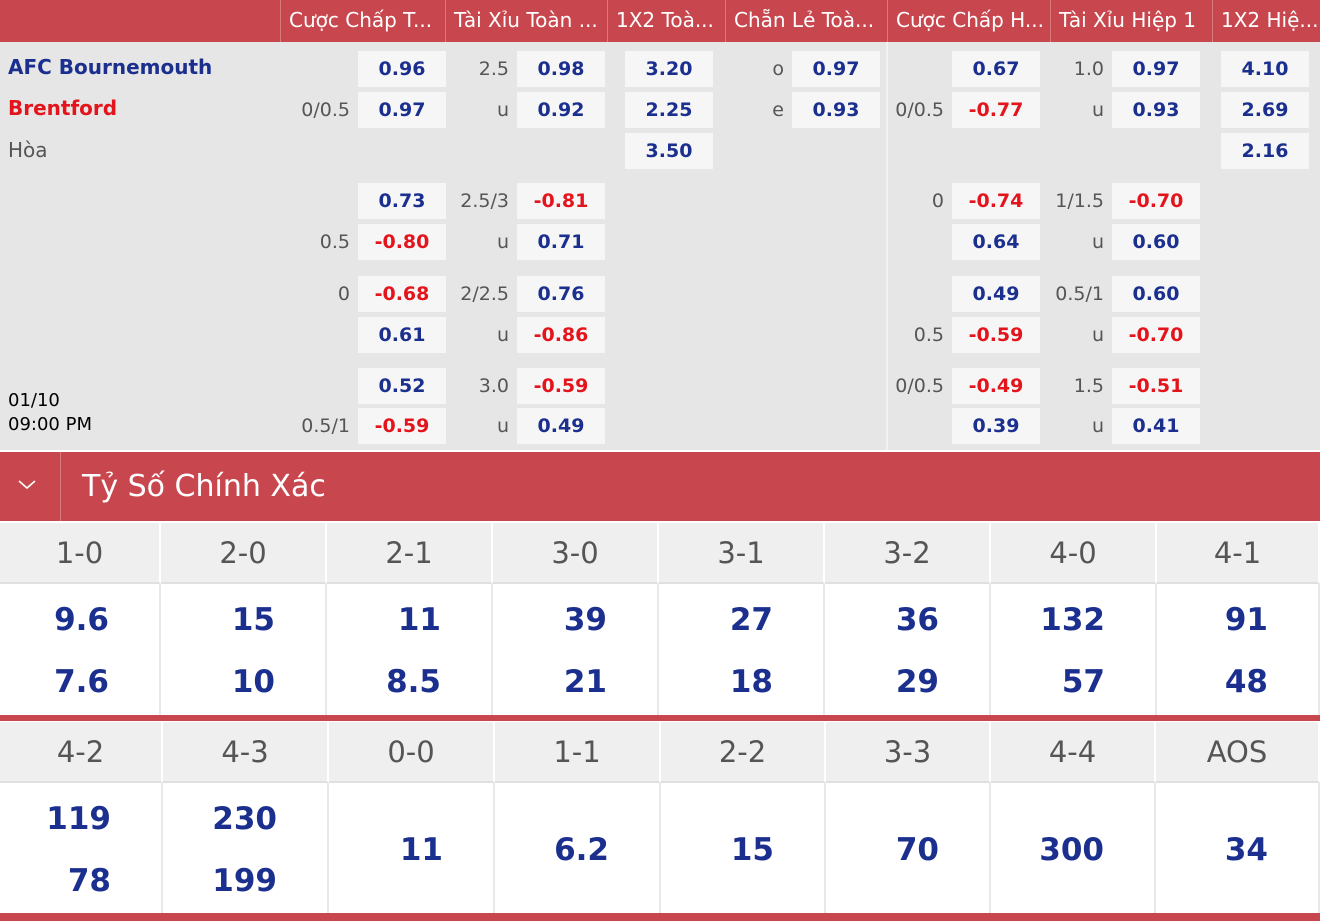  I want to click on line-label: 0.5/1, so click(1079, 294).